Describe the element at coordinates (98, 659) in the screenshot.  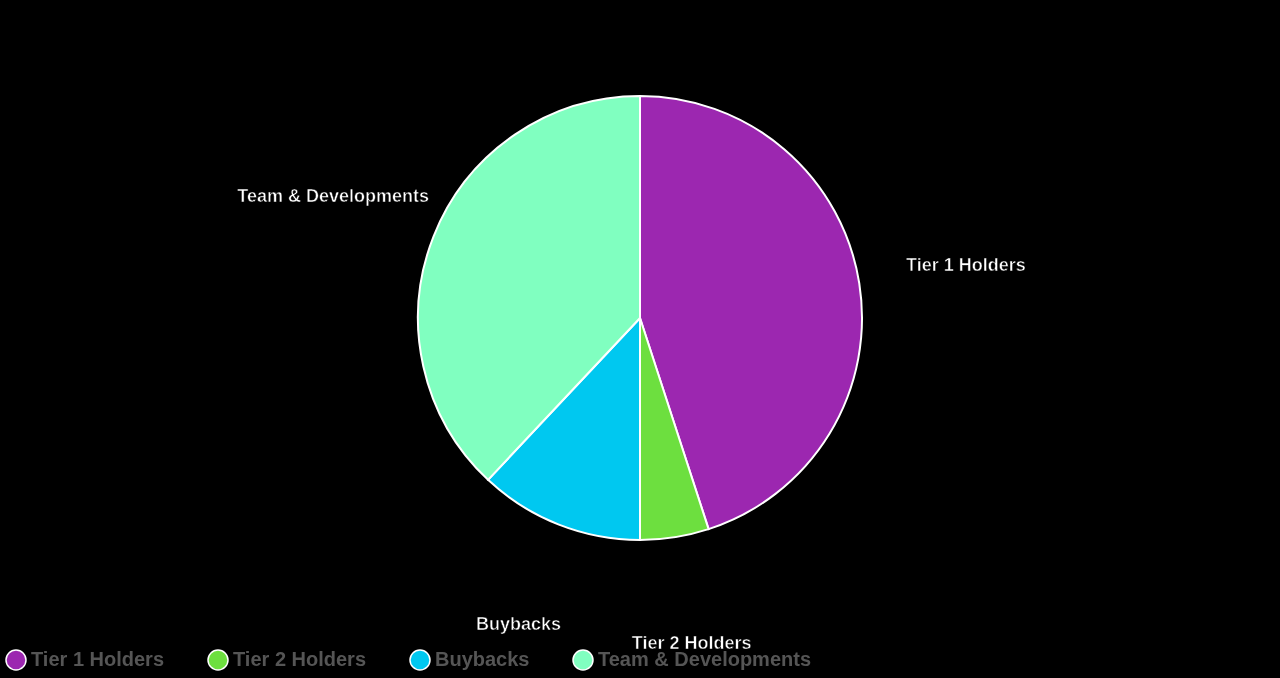
I see `legend-label: Tier 1 Holders` at that location.